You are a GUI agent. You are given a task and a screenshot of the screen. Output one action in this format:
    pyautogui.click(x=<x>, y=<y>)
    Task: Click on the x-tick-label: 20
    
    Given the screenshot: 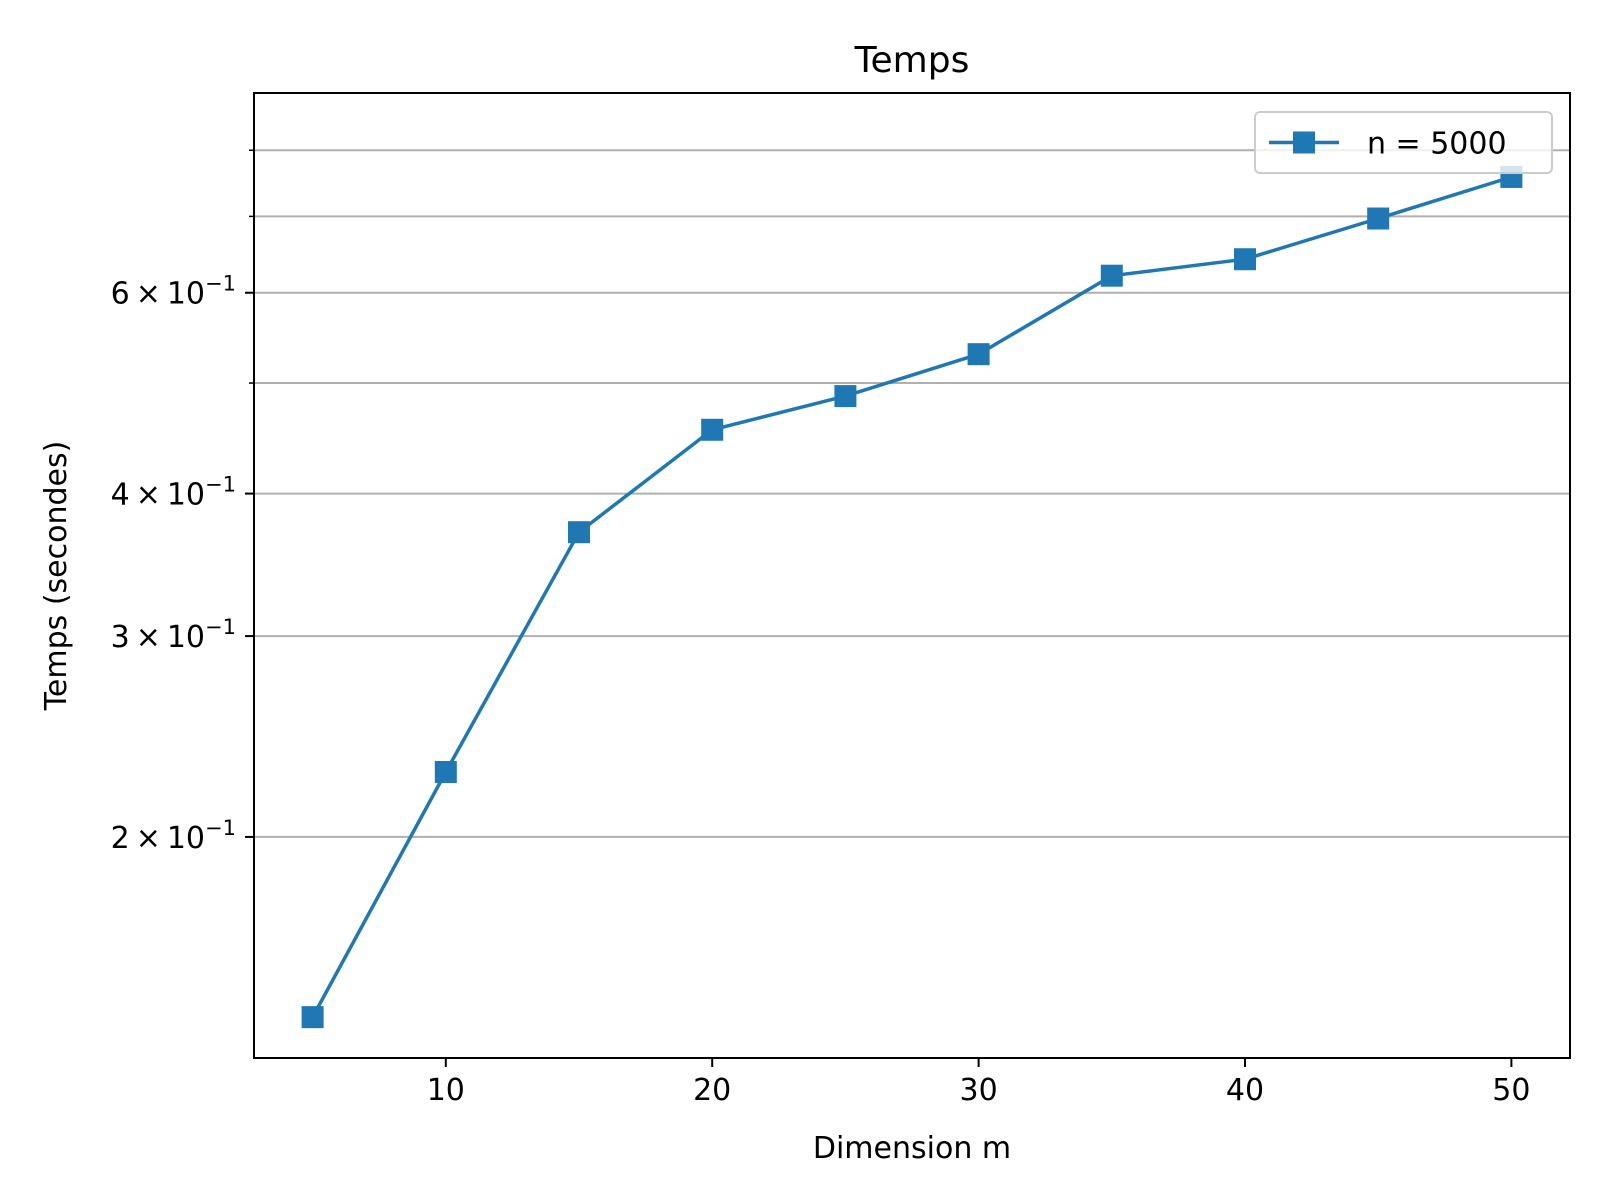 What is the action you would take?
    pyautogui.click(x=712, y=1090)
    